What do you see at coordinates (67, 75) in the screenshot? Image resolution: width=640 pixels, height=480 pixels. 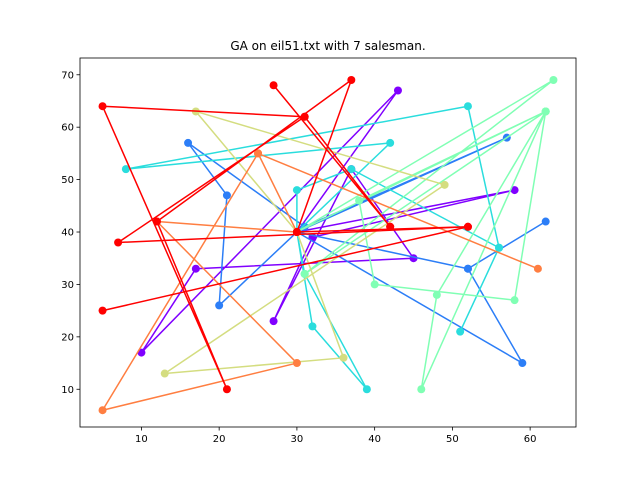 I see `y-tick-label: 70` at bounding box center [67, 75].